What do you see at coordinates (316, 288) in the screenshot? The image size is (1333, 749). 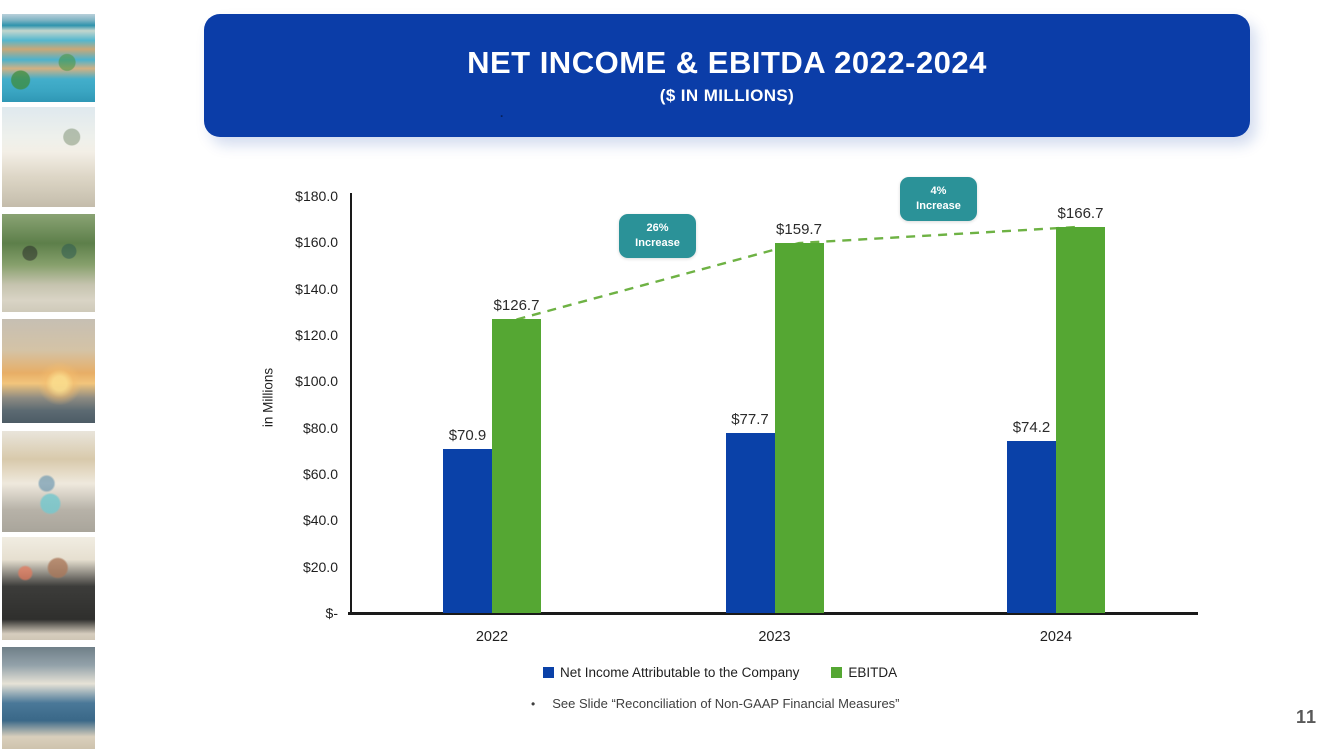 I see `y-axis-tick-label: $140.0` at bounding box center [316, 288].